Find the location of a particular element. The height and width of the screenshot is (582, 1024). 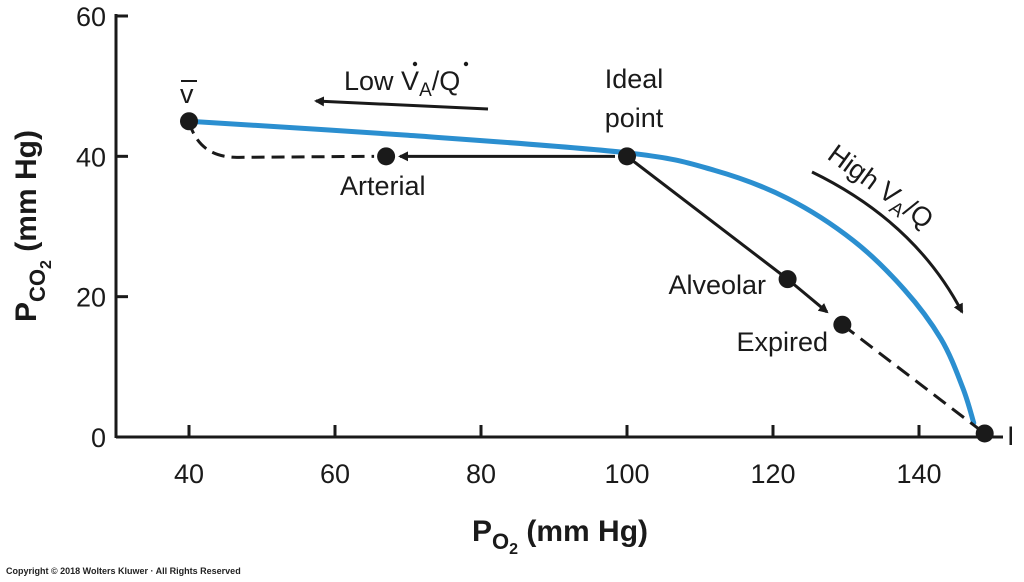

low-va-q-prefix: Low is located at coordinates (372, 81).